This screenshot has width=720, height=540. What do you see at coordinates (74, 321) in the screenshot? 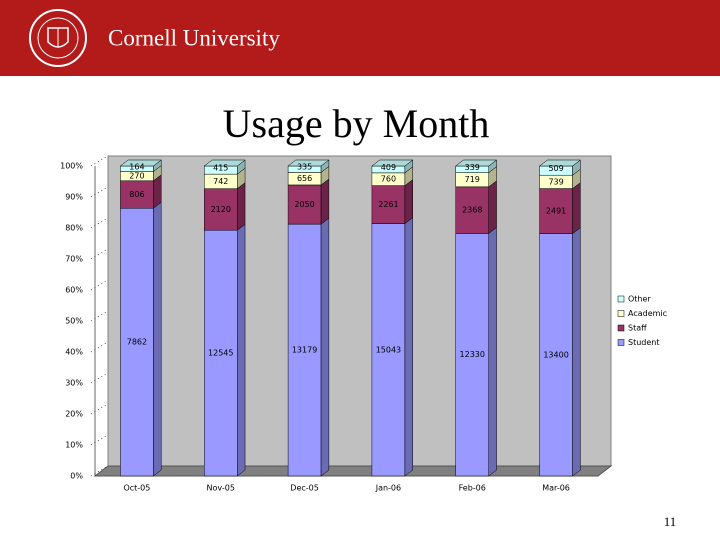
I see `y-tick-label: 50%` at bounding box center [74, 321].